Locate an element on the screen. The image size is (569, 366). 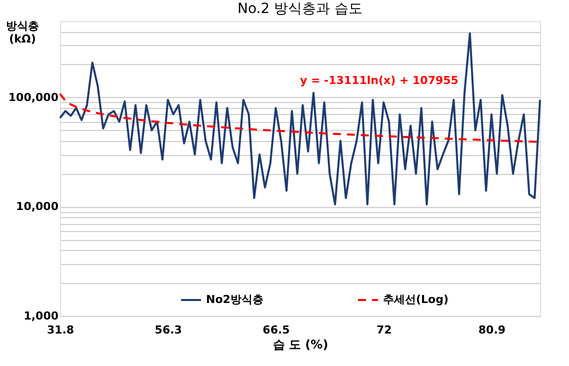
x-axis-title: 습 도 (%) is located at coordinates (300, 345).